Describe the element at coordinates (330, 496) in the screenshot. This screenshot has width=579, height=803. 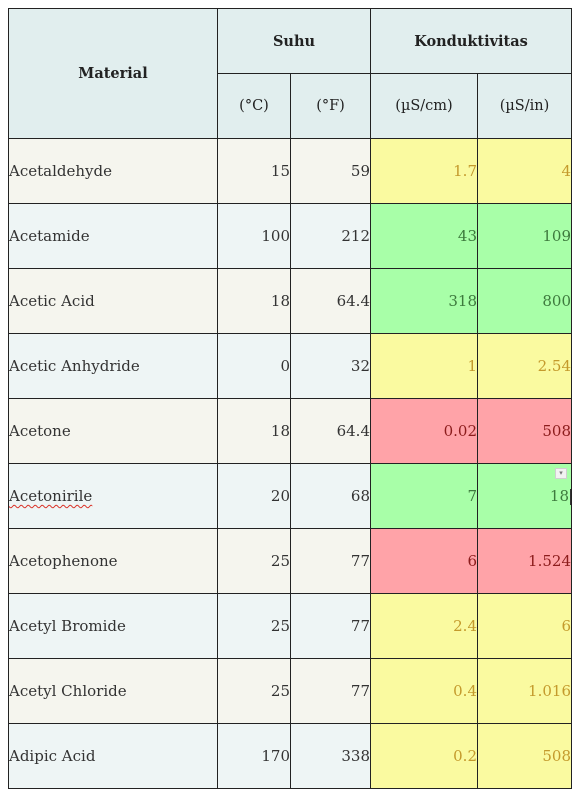
I see `cell-temp-f: 68` at that location.